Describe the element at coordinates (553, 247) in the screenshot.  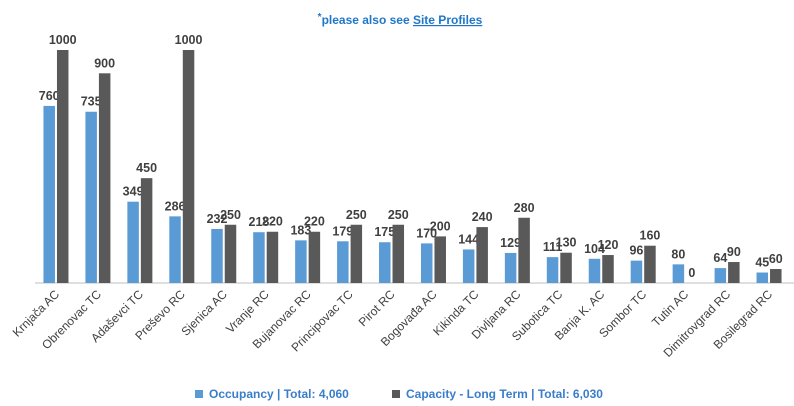
I see `data-label: 111` at that location.